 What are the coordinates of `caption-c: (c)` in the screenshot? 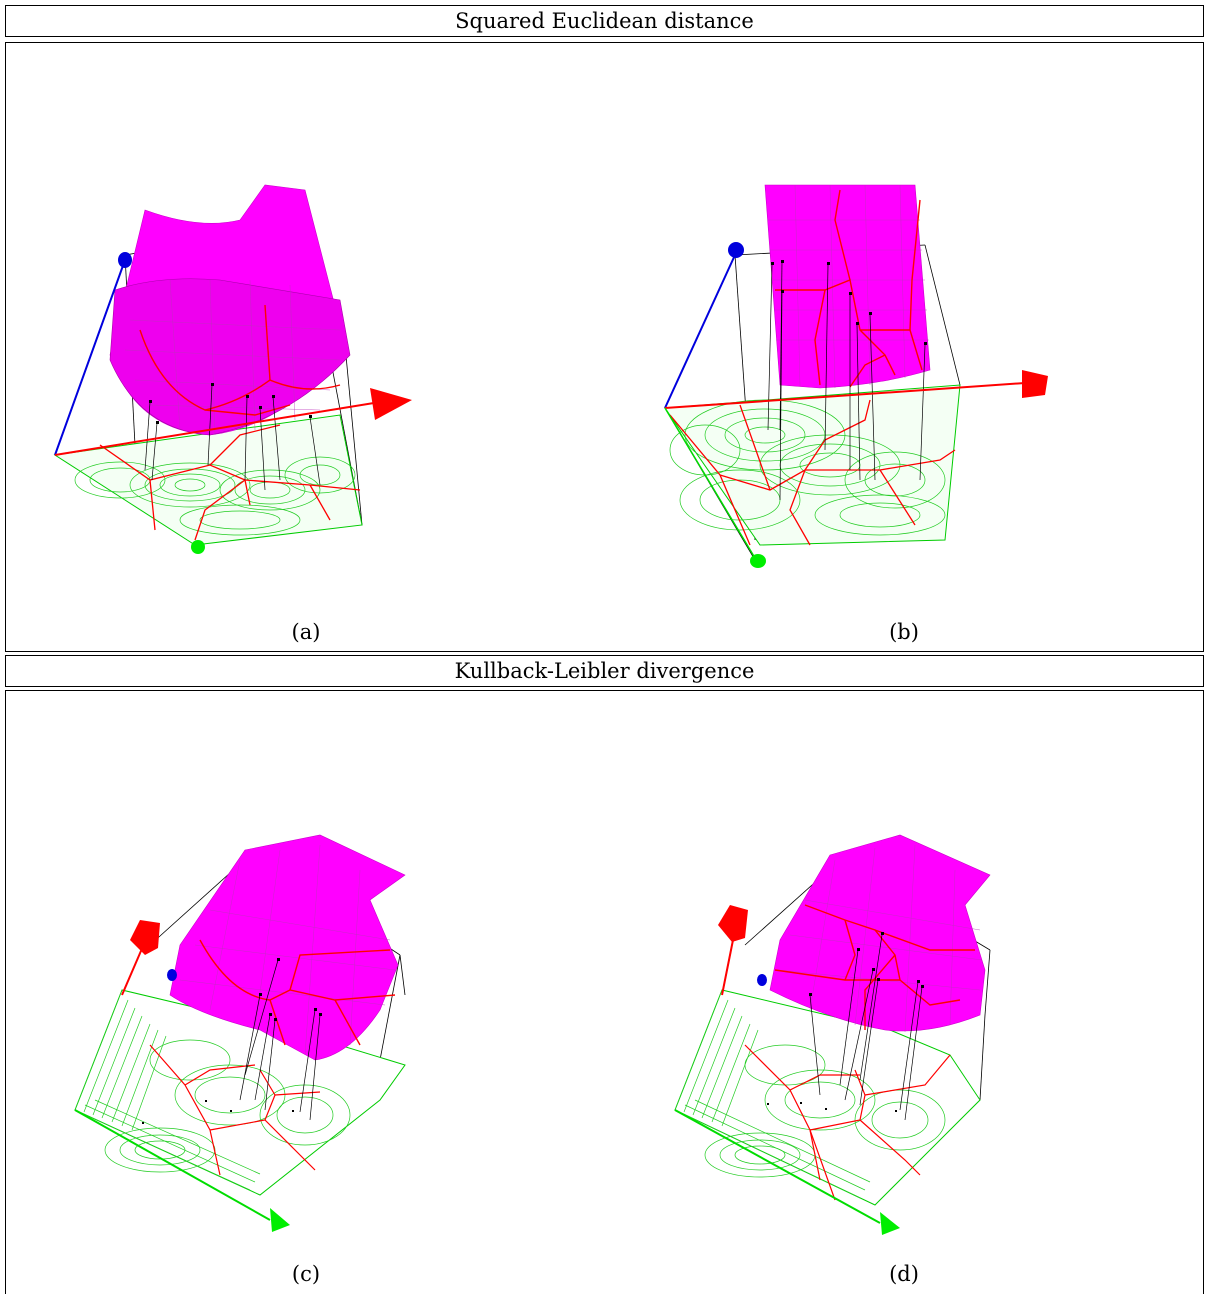 It's located at (306, 1274).